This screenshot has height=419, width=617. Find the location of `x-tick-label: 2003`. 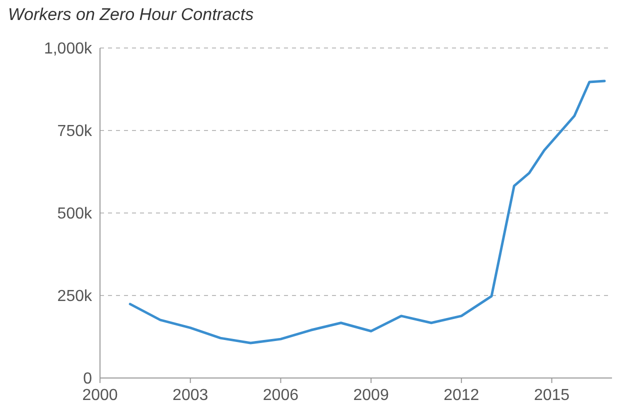

x-tick-label: 2003 is located at coordinates (190, 395).